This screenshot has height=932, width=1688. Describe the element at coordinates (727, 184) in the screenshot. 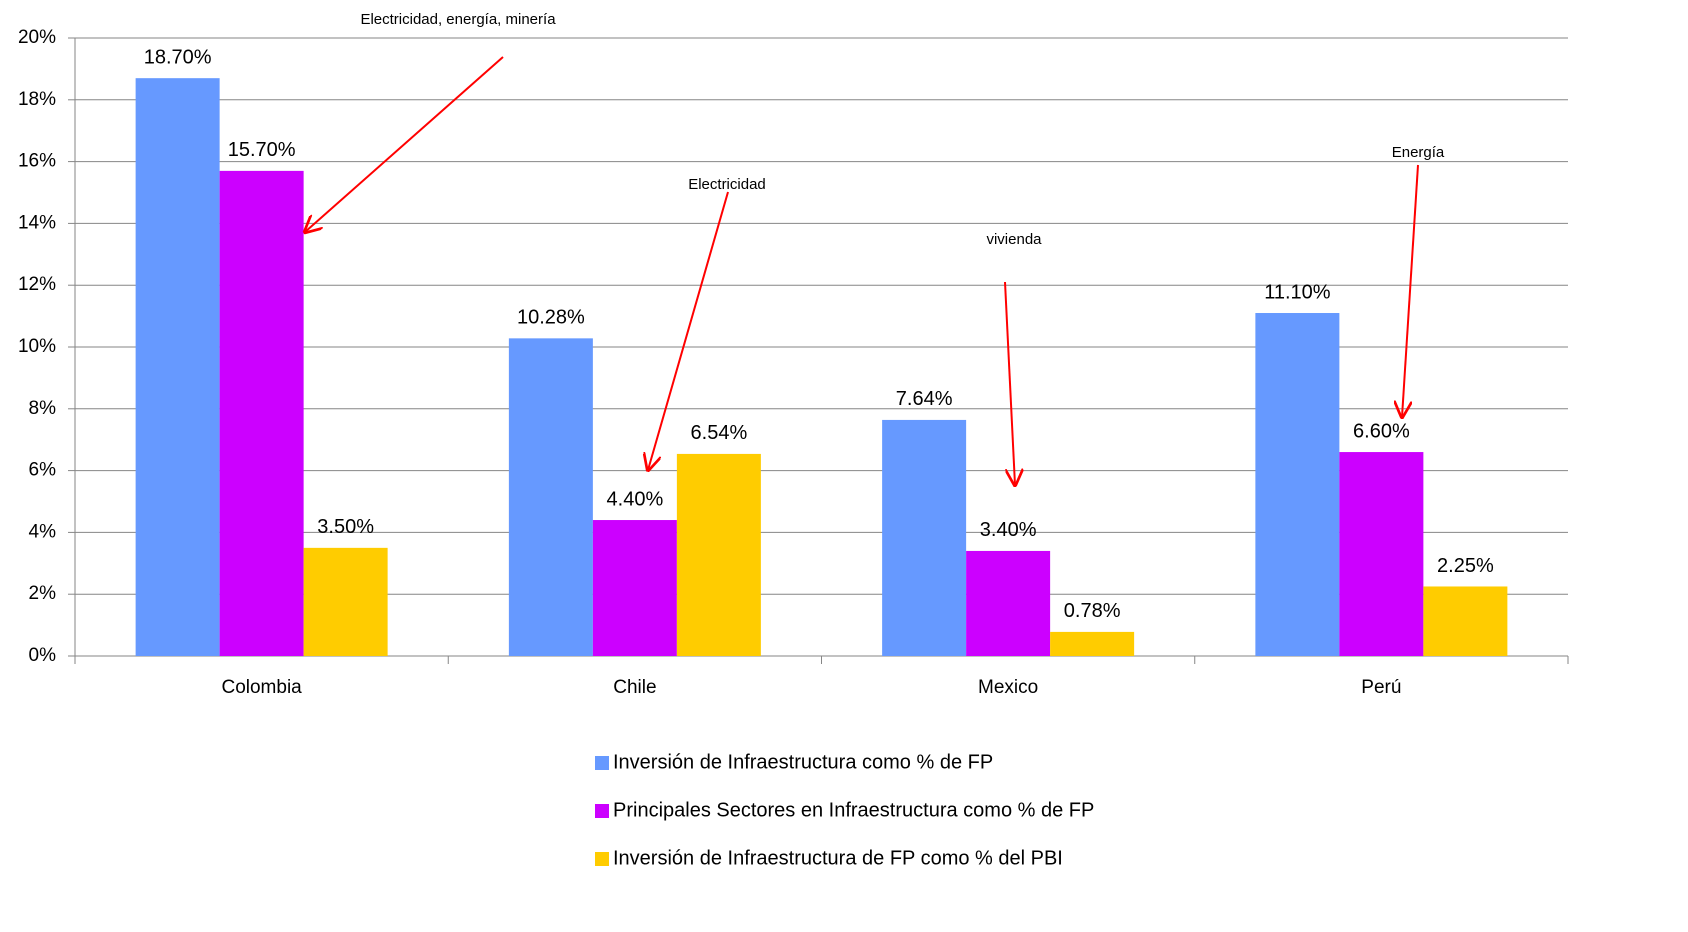

I see `annotation: Electricidad` at that location.